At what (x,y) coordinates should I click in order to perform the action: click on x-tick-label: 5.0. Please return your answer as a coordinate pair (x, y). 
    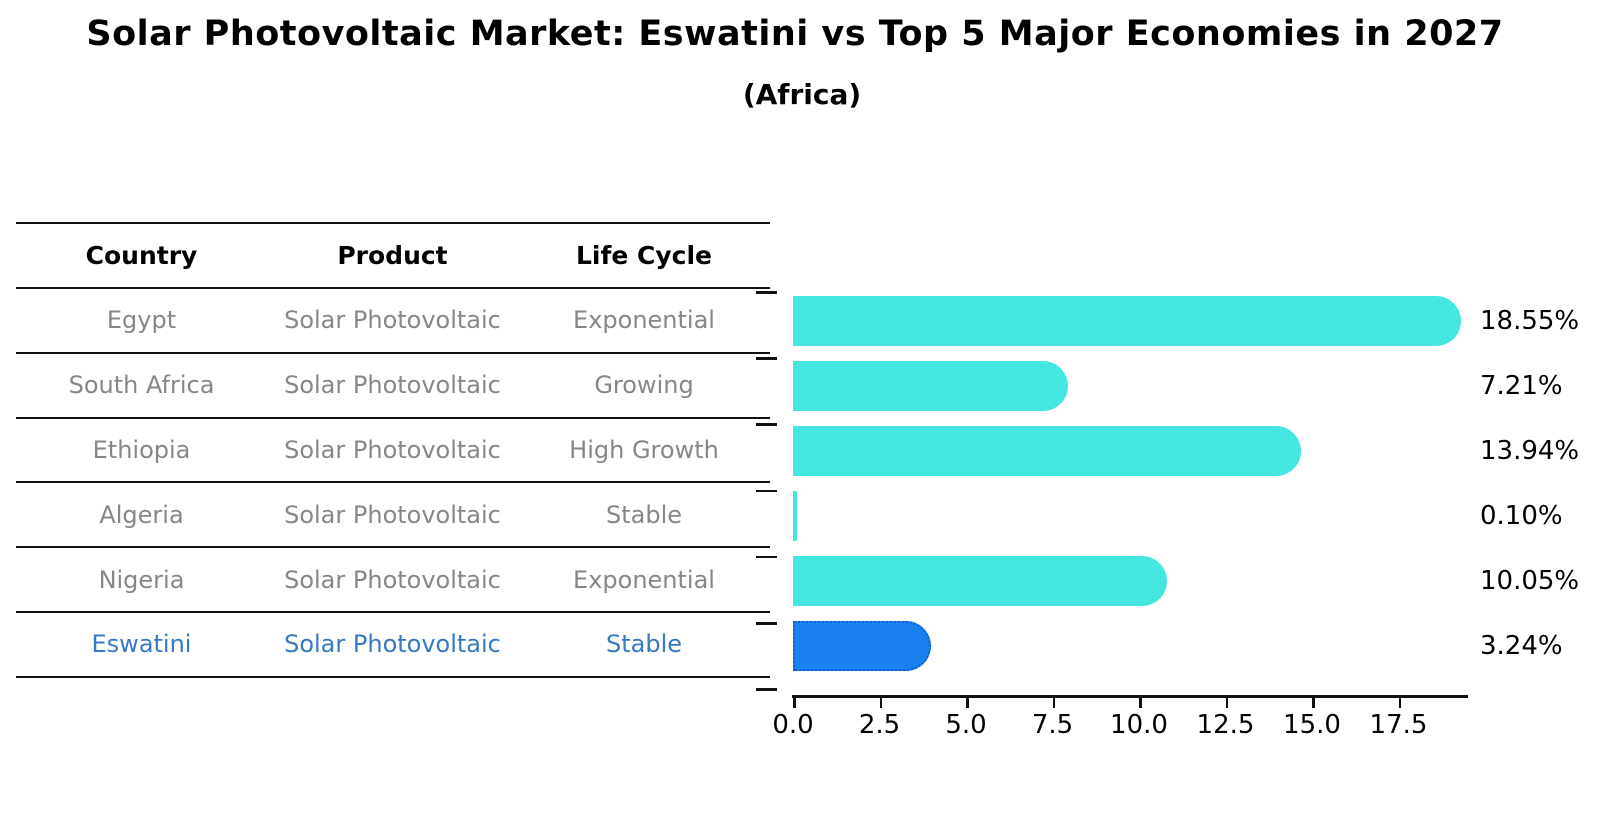
    Looking at the image, I should click on (966, 725).